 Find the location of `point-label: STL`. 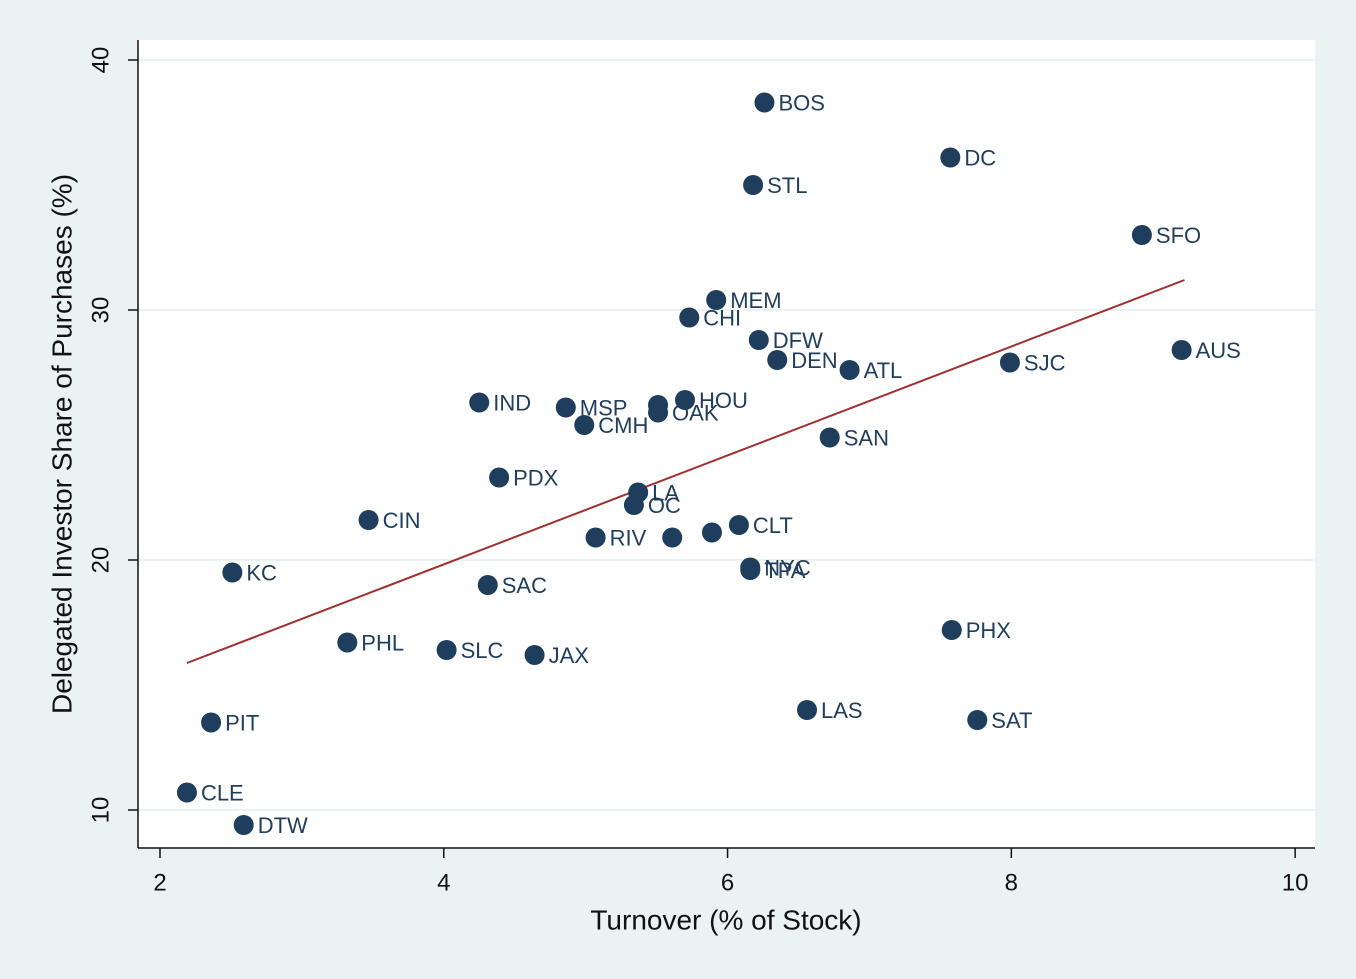

point-label: STL is located at coordinates (787, 185).